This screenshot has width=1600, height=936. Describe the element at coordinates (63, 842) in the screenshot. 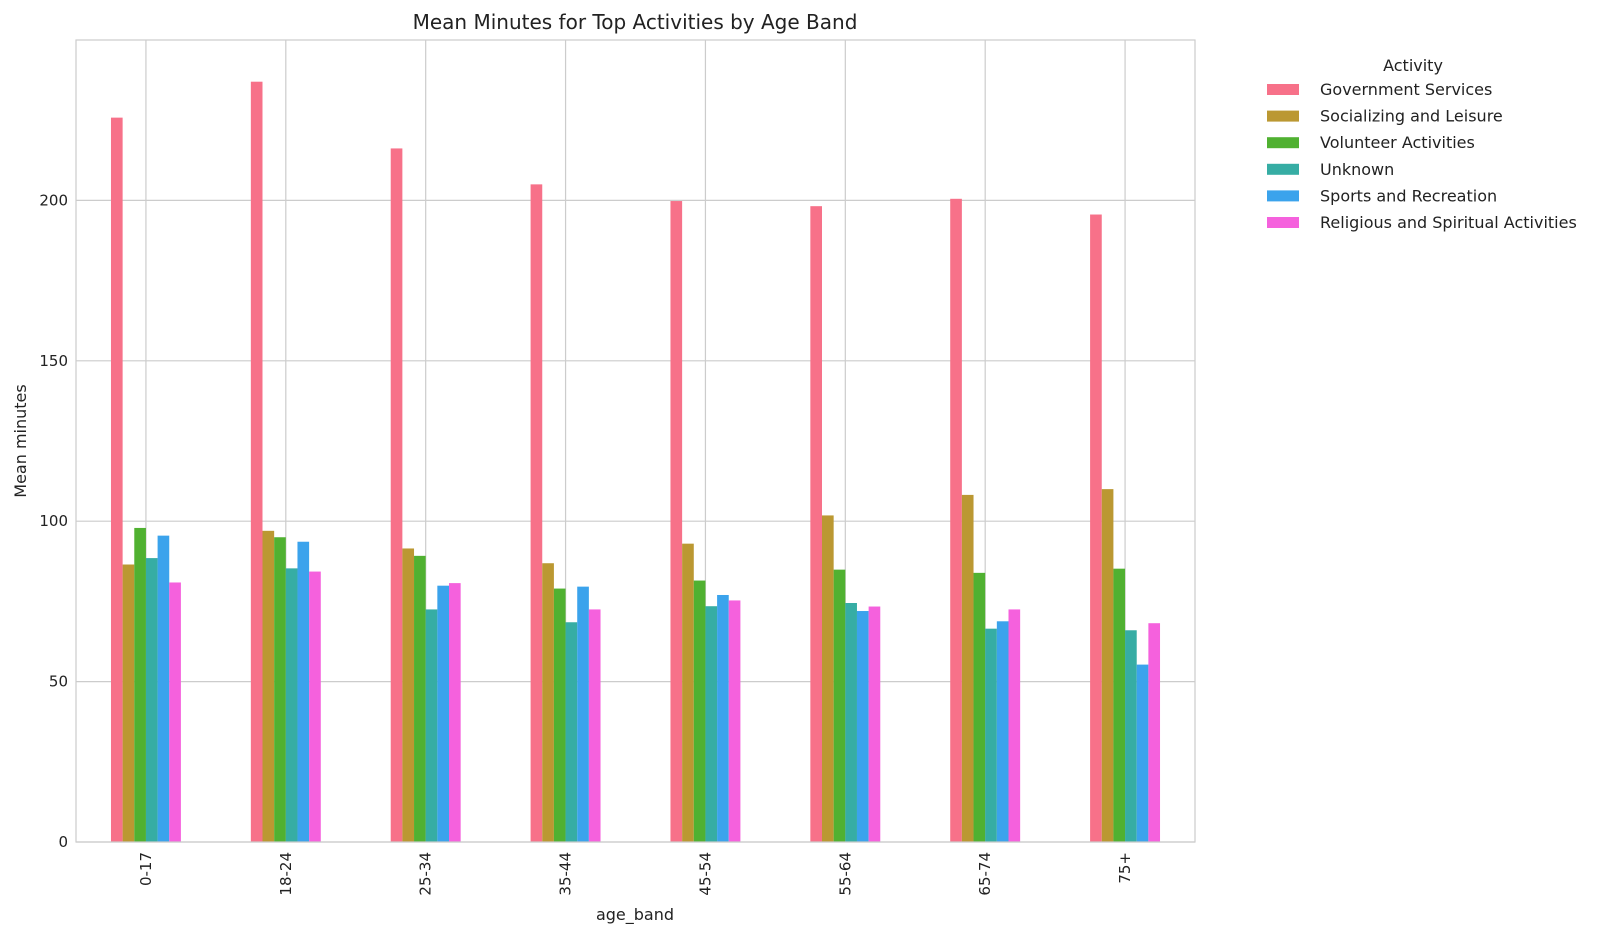

I see `y-tick-label: 0` at that location.